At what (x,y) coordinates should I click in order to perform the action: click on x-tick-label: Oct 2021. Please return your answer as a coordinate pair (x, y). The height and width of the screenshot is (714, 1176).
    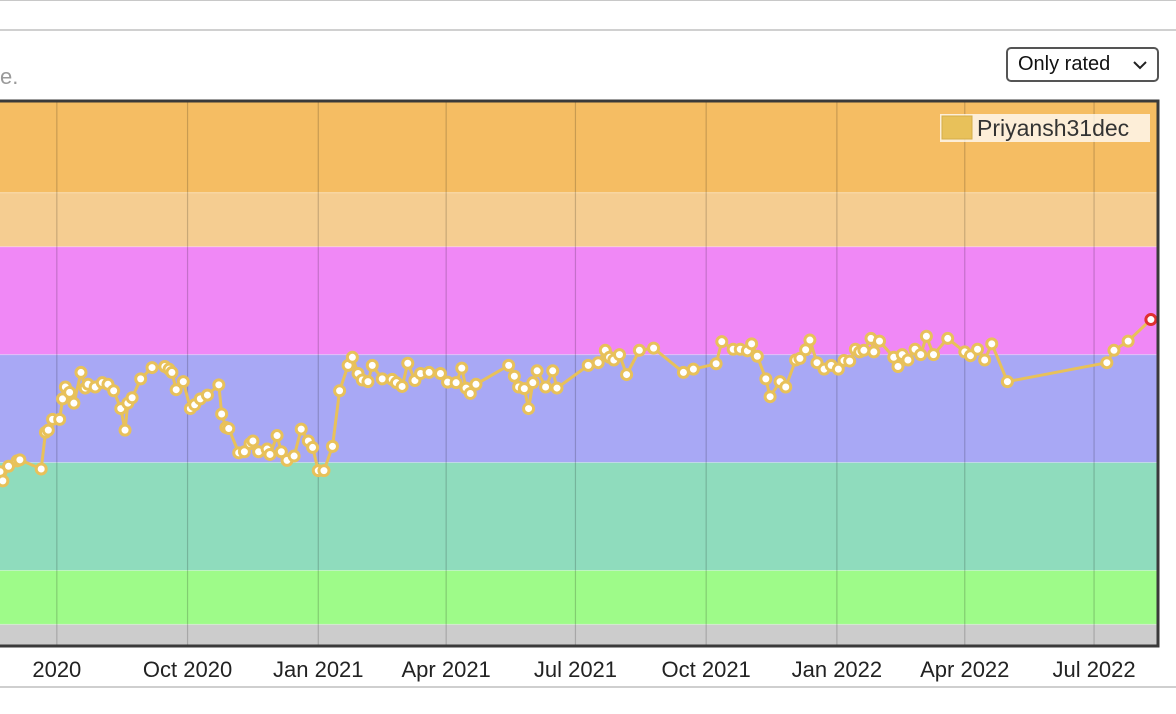
    Looking at the image, I should click on (706, 669).